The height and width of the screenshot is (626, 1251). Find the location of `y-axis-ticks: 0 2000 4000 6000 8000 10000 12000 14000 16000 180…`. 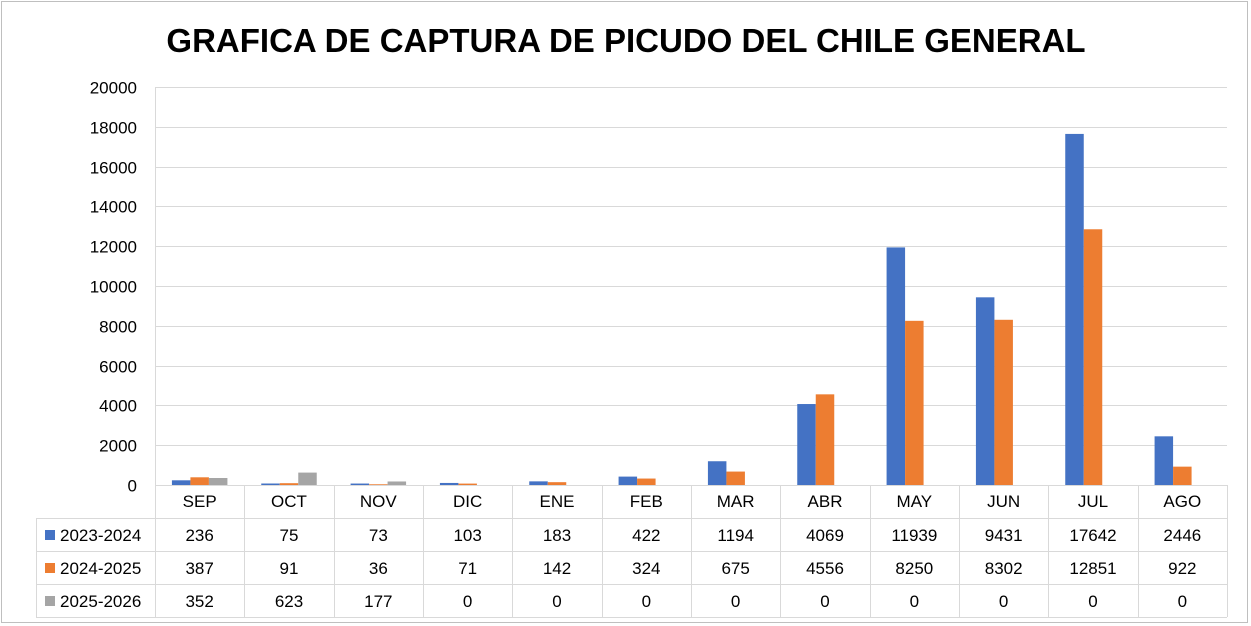

y-axis-ticks: 0 2000 4000 6000 8000 10000 12000 14000 16000 180… is located at coordinates (113, 287).